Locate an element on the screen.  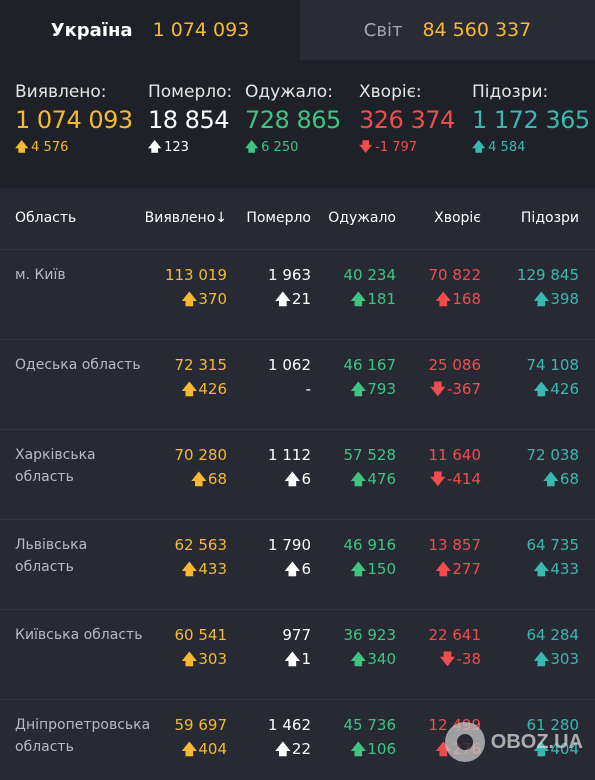
suspected-value: 64 284 is located at coordinates (553, 635).